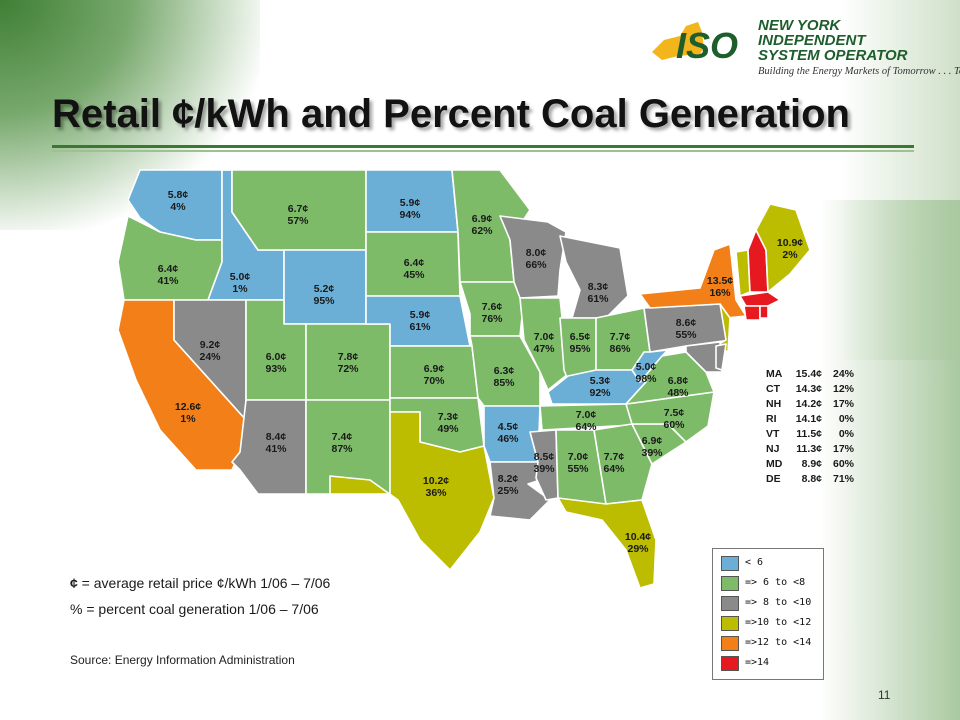 The height and width of the screenshot is (720, 960). Describe the element at coordinates (884, 695) in the screenshot. I see `page-number: 11` at that location.